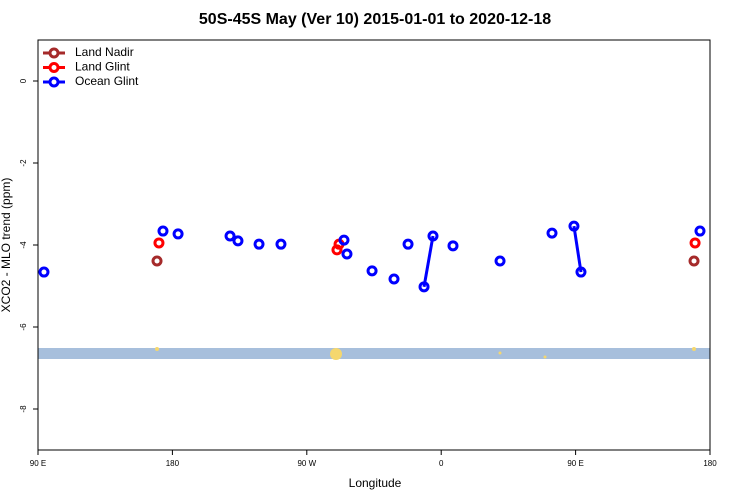 The height and width of the screenshot is (500, 750). Describe the element at coordinates (375, 483) in the screenshot. I see `x-axis-label: Longitude` at that location.